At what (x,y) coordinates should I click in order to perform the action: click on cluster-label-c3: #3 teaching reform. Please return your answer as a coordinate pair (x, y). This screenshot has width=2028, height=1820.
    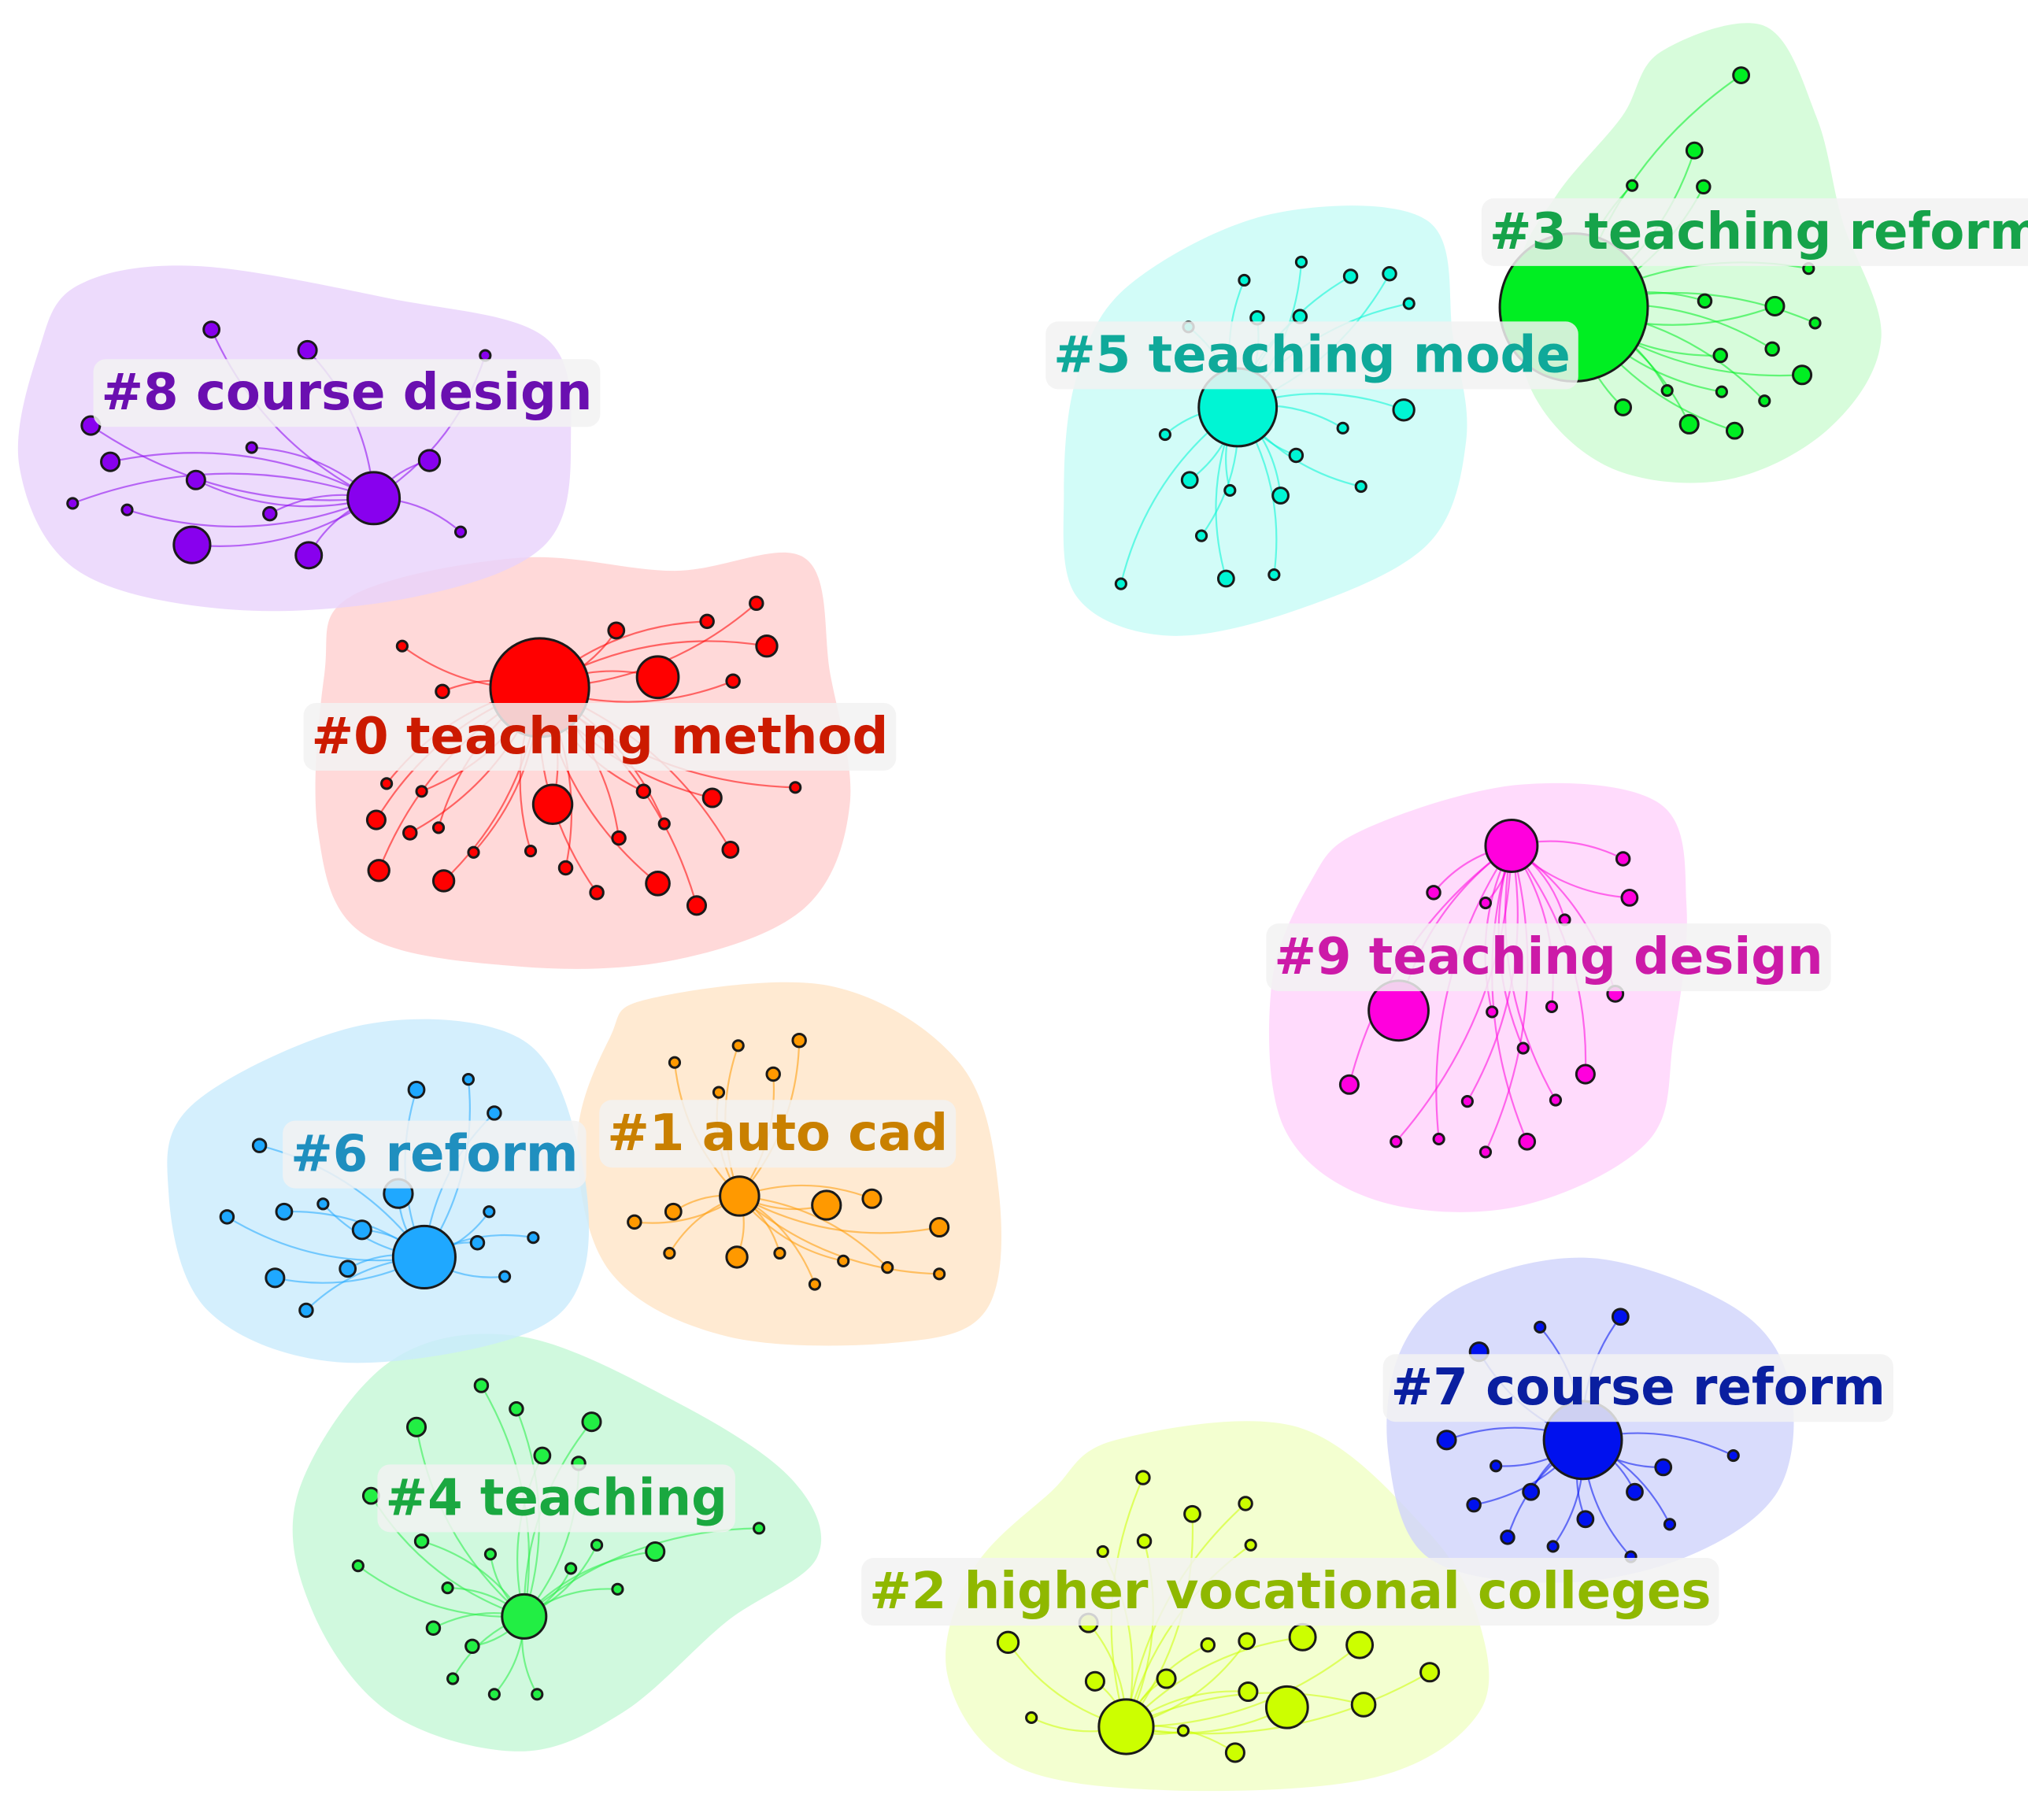
    Looking at the image, I should click on (1754, 232).